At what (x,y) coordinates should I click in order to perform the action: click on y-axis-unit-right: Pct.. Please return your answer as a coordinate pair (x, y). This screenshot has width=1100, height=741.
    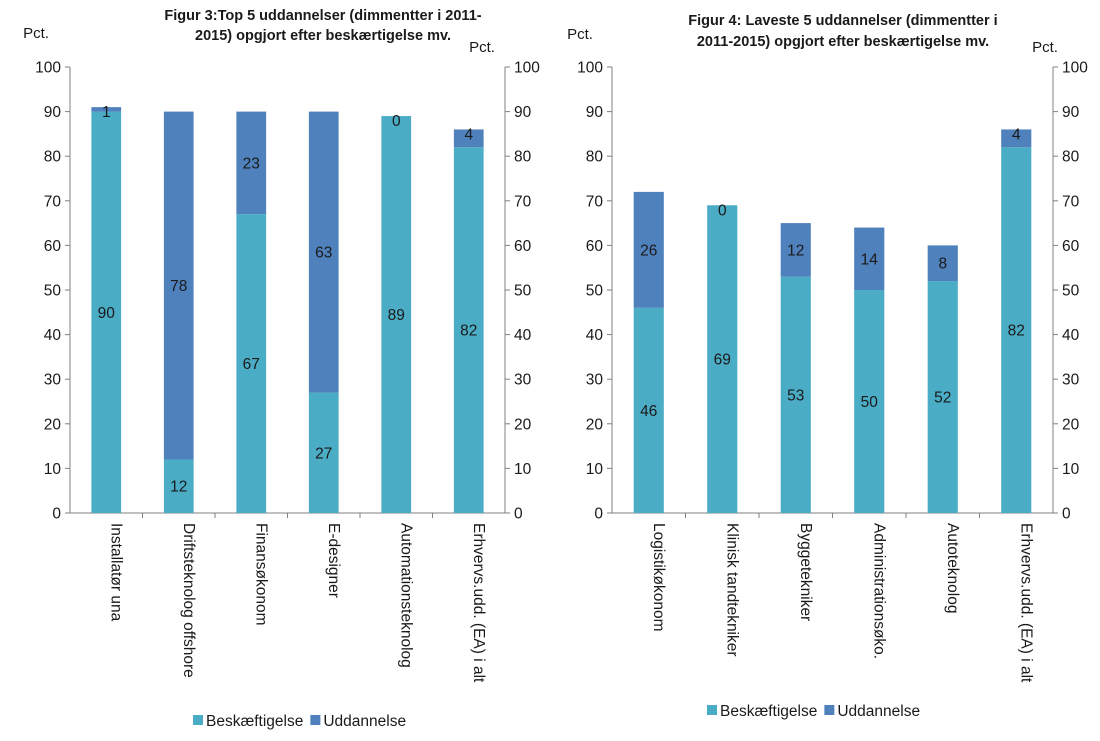
    Looking at the image, I should click on (1045, 47).